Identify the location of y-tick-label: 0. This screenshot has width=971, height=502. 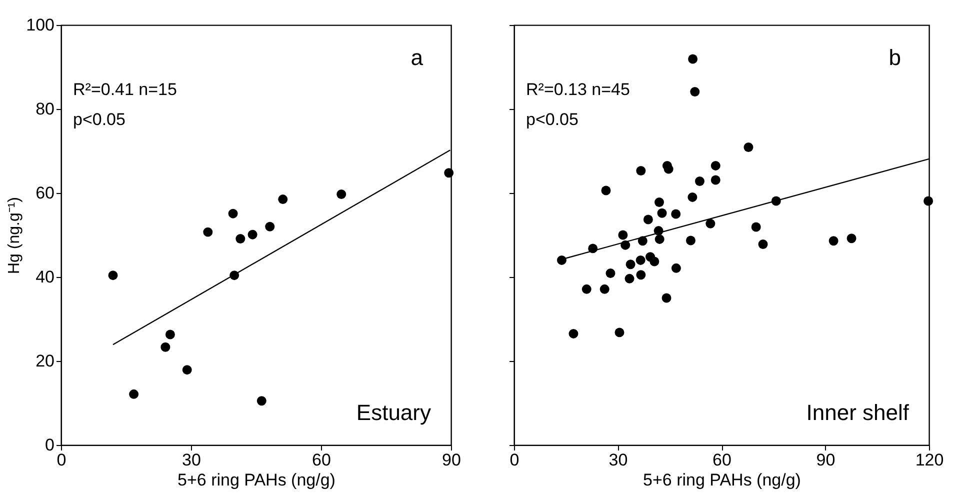
(49, 445).